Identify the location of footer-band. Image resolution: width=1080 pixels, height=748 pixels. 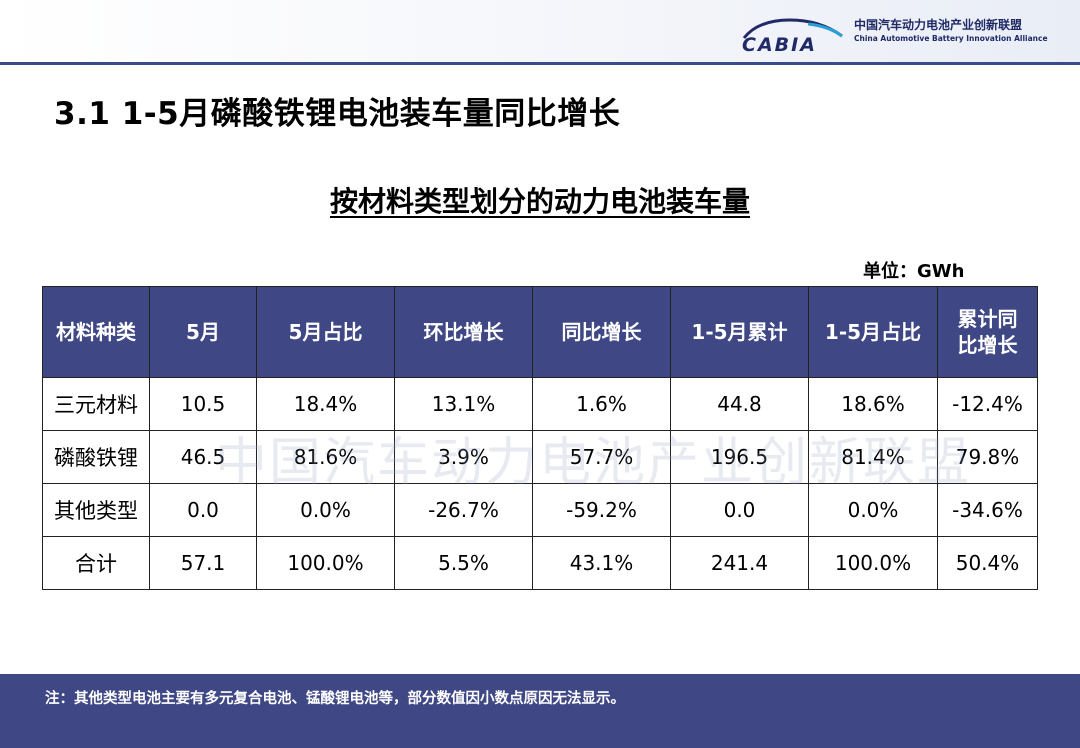
(540, 711).